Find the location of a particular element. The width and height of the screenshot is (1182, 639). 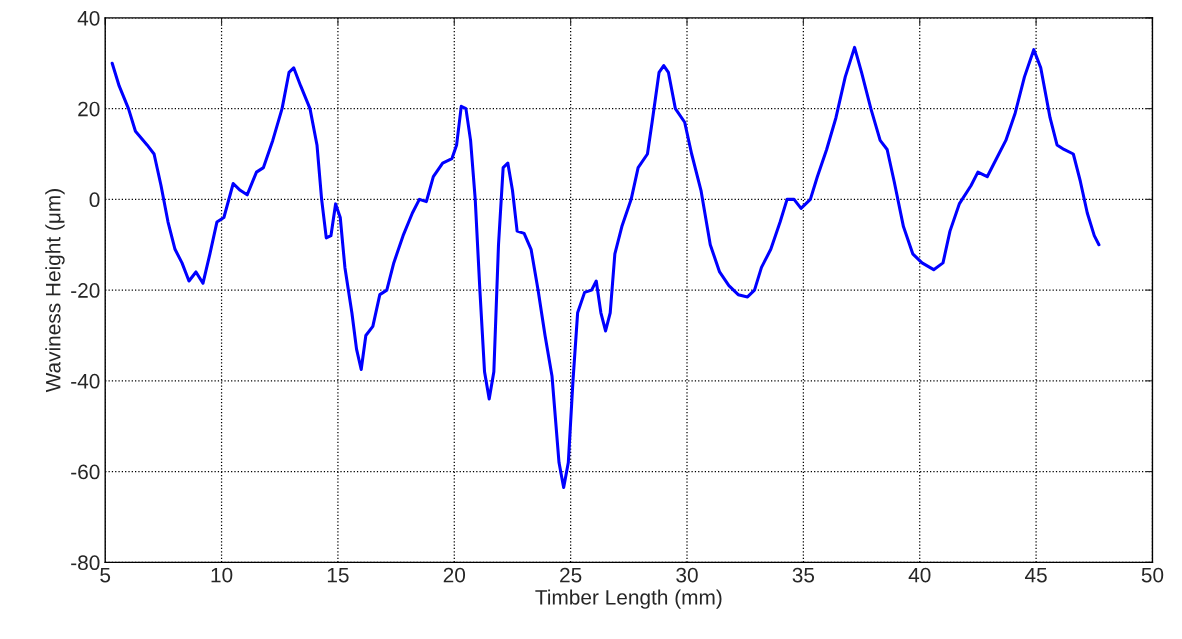

y-tick-label: 20 is located at coordinates (89, 109).